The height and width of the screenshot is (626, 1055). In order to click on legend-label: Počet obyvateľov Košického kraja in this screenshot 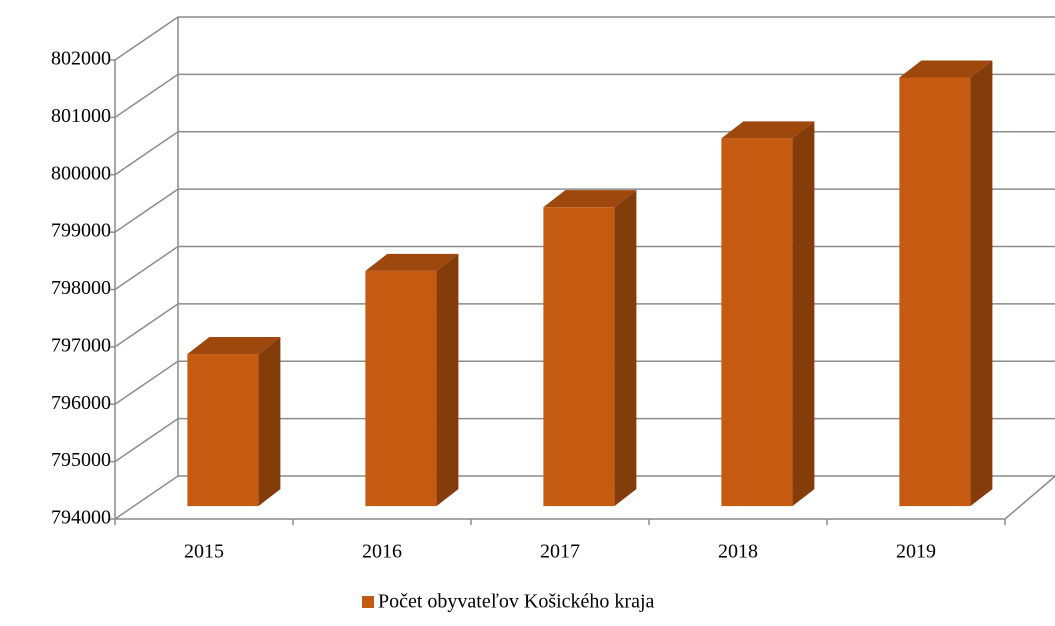, I will do `click(516, 602)`.